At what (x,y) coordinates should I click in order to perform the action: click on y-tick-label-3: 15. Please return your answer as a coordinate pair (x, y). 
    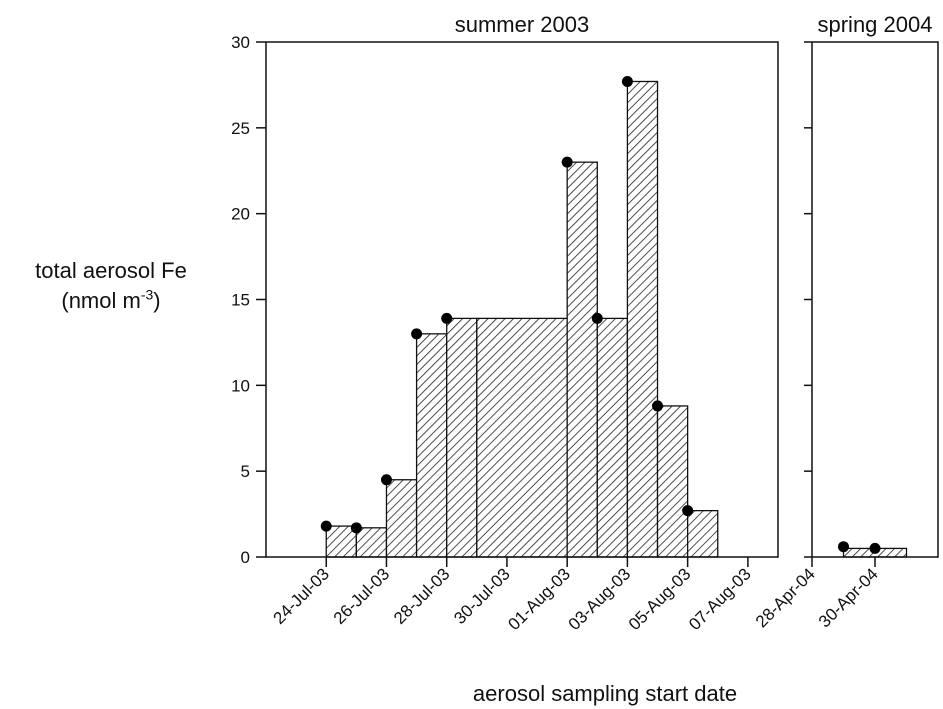
    Looking at the image, I should click on (240, 300).